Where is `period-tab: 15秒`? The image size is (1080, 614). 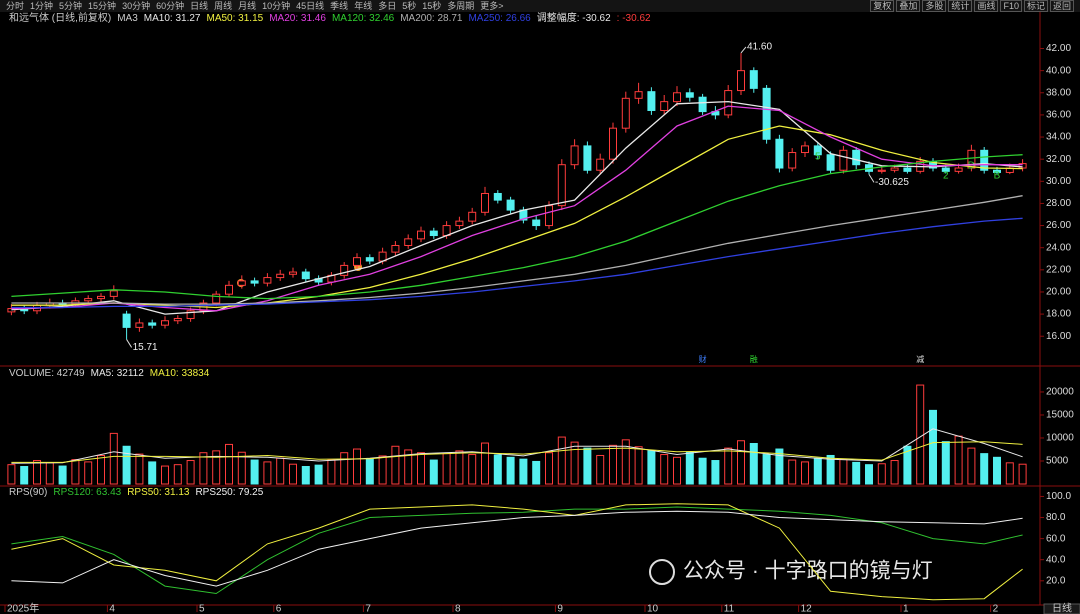
period-tab: 15秒 is located at coordinates (432, 6).